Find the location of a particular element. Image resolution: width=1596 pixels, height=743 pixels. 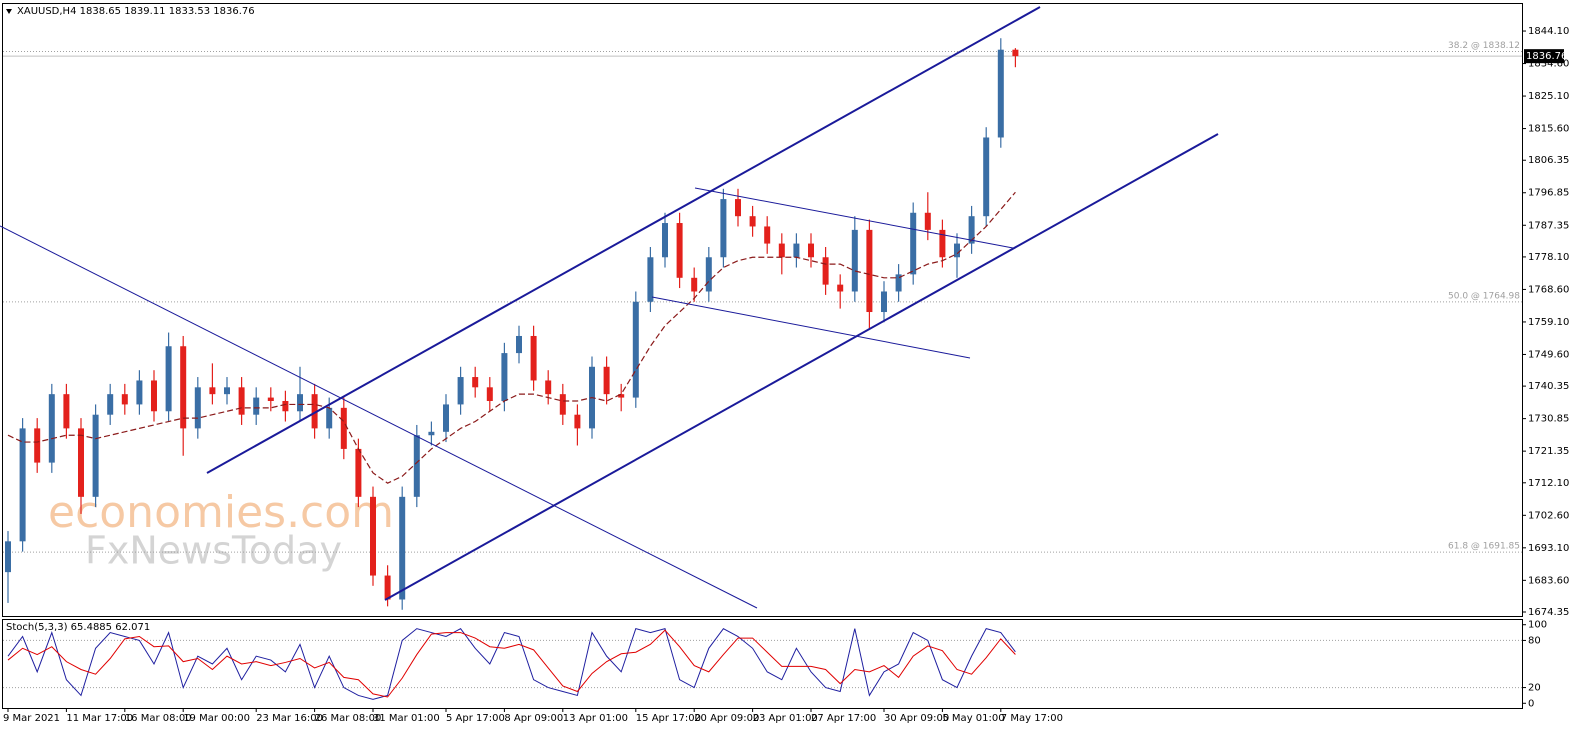

y-tick-label: 1730.85 is located at coordinates (1548, 419).